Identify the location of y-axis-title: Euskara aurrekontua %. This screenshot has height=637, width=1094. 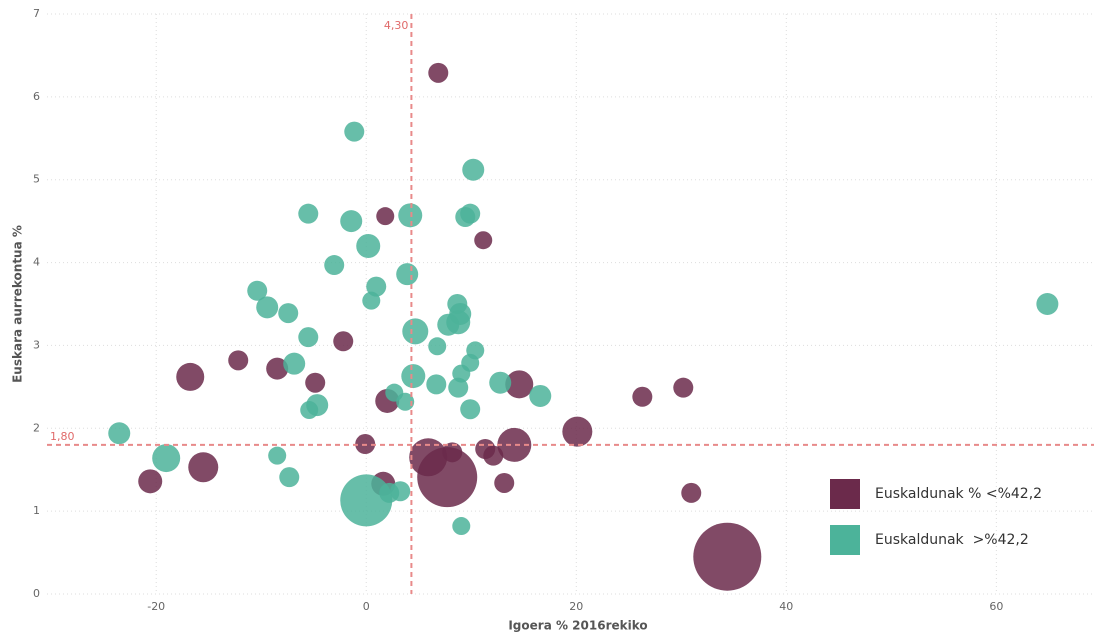
(18, 304).